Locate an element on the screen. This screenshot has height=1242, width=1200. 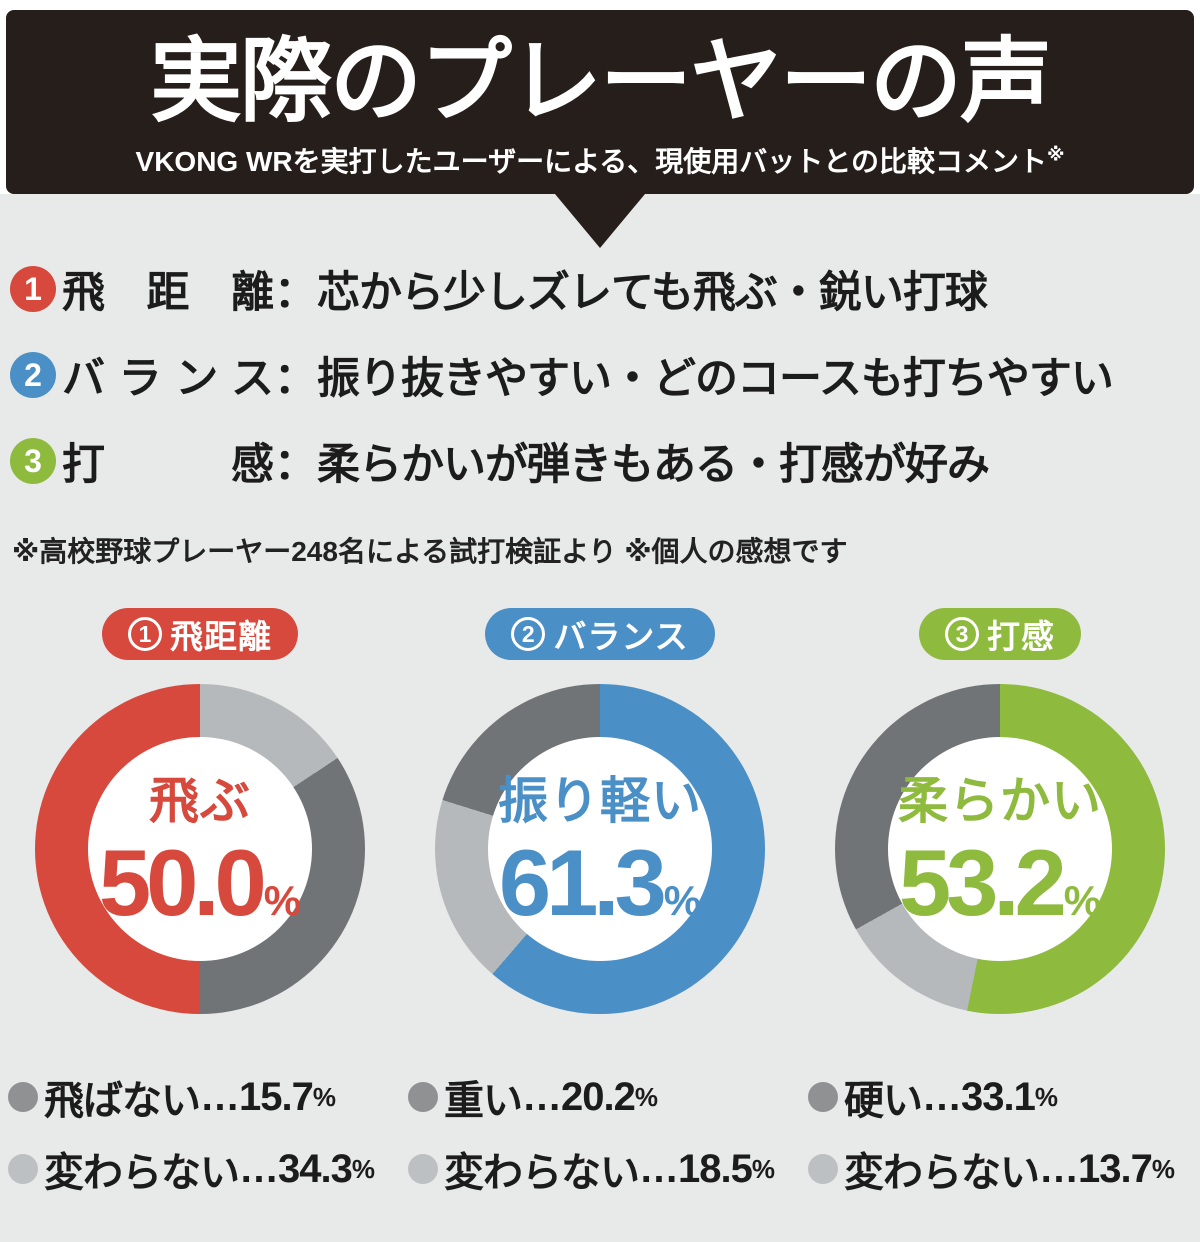
point-label: 打感 is located at coordinates (168, 465).